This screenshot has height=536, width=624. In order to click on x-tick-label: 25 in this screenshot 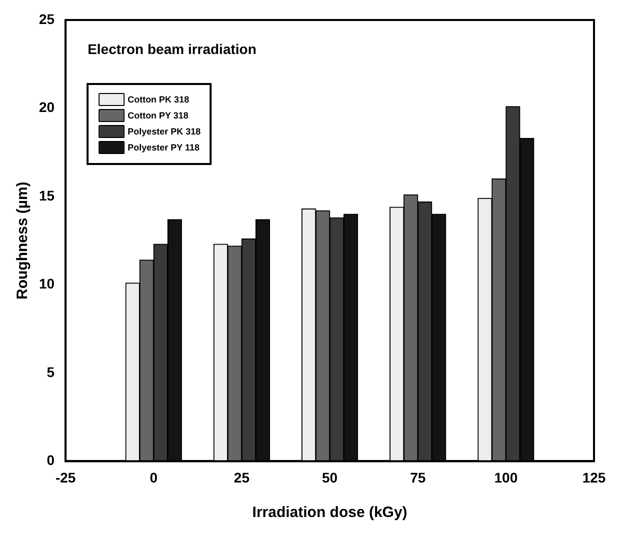, I will do `click(242, 477)`.